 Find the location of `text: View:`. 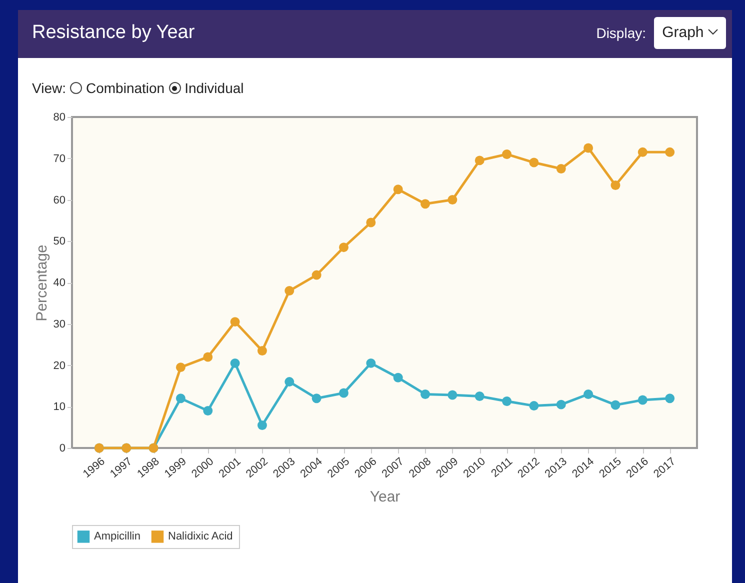

text: View: is located at coordinates (49, 88).